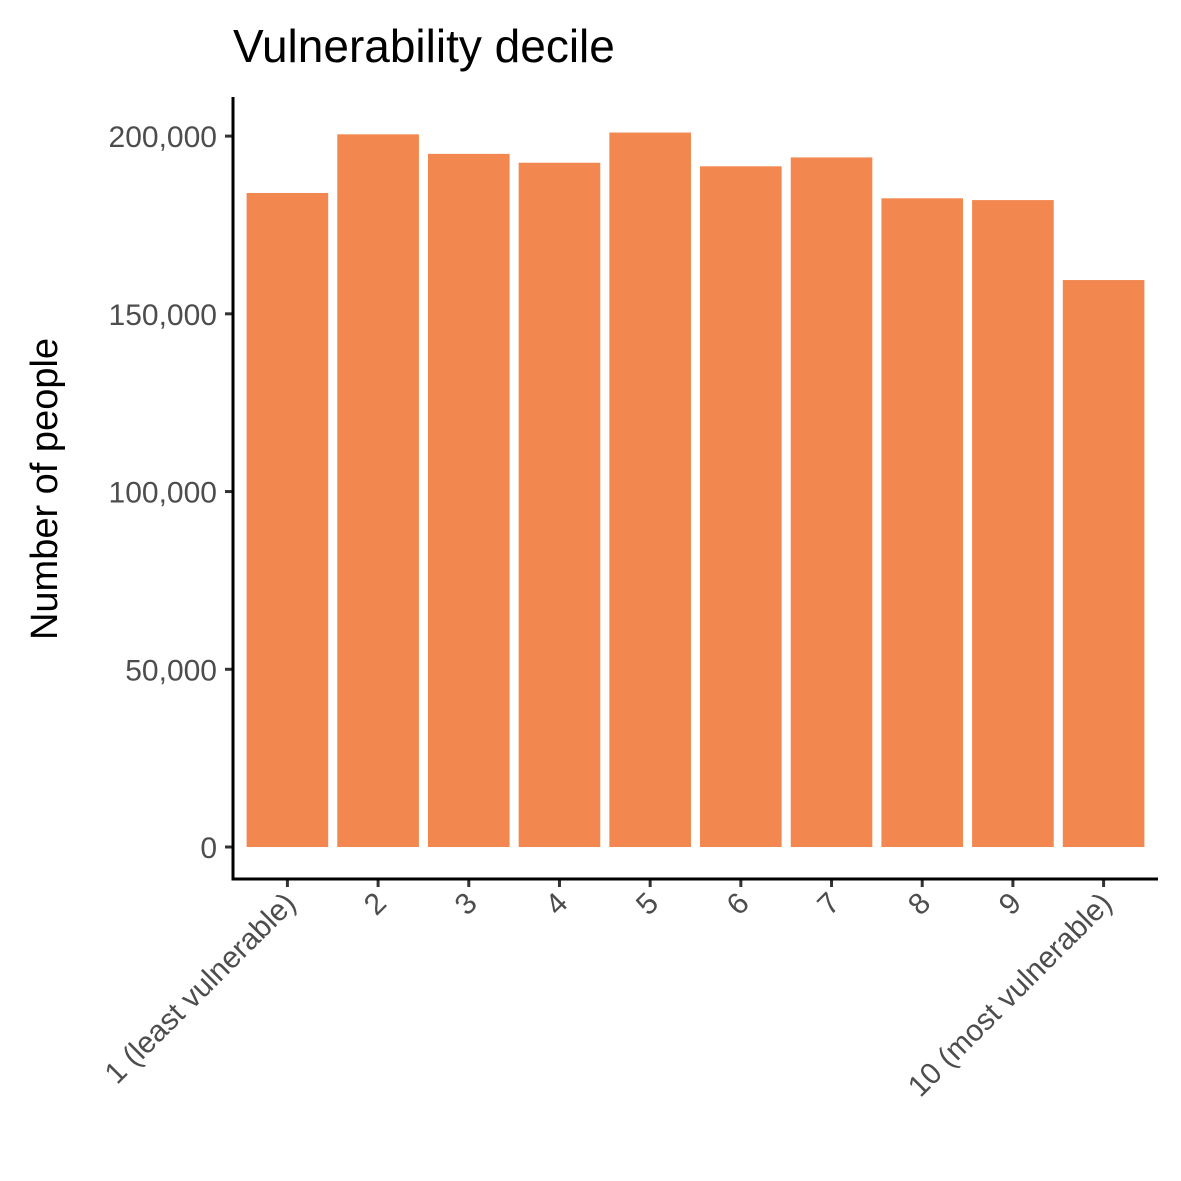  I want to click on x-tick-label: 6, so click(738, 904).